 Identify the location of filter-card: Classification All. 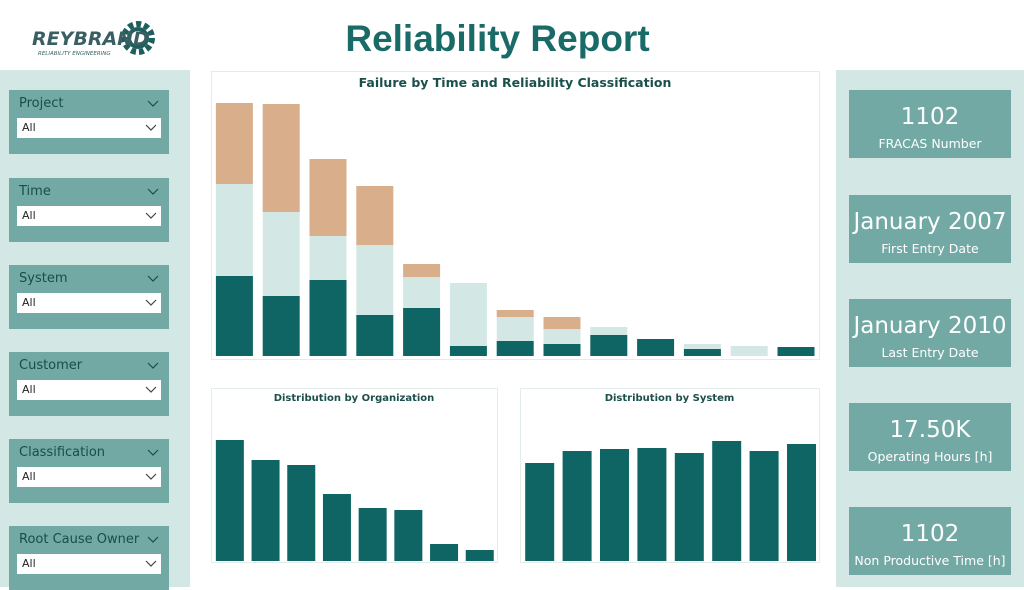
(89, 471).